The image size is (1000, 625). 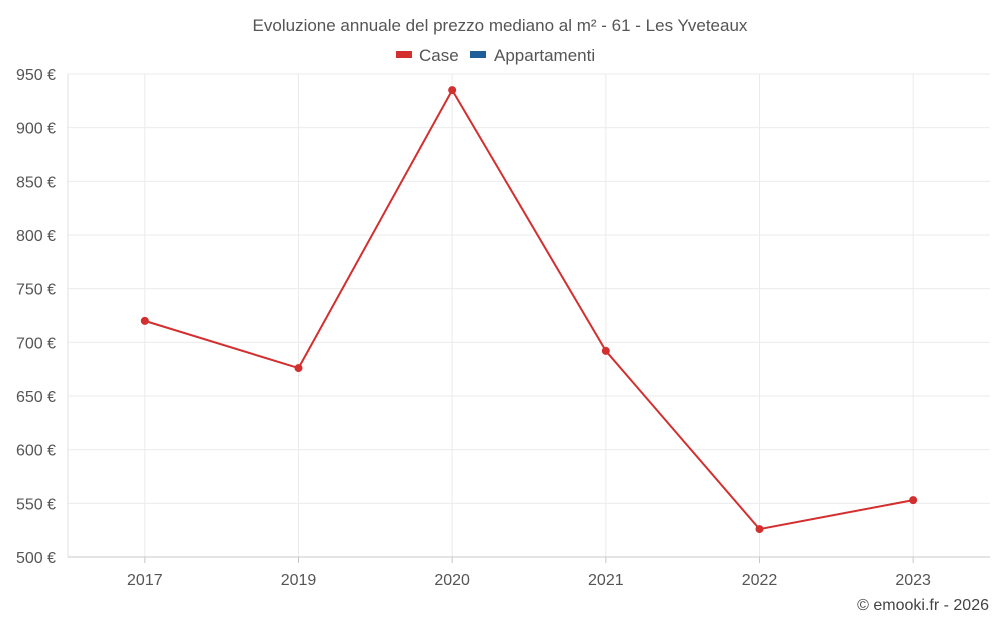 What do you see at coordinates (36, 75) in the screenshot?
I see `y-tick-label: 950 €` at bounding box center [36, 75].